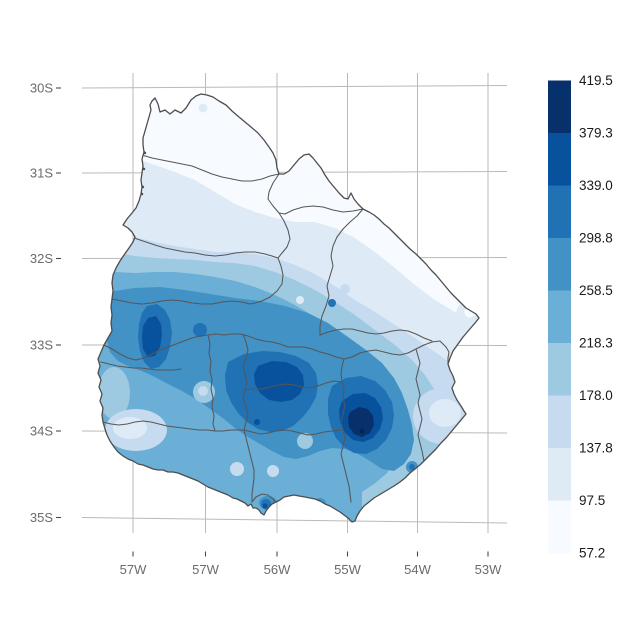  What do you see at coordinates (300, 300) in the screenshot?
I see `light-pocket-center` at bounding box center [300, 300].